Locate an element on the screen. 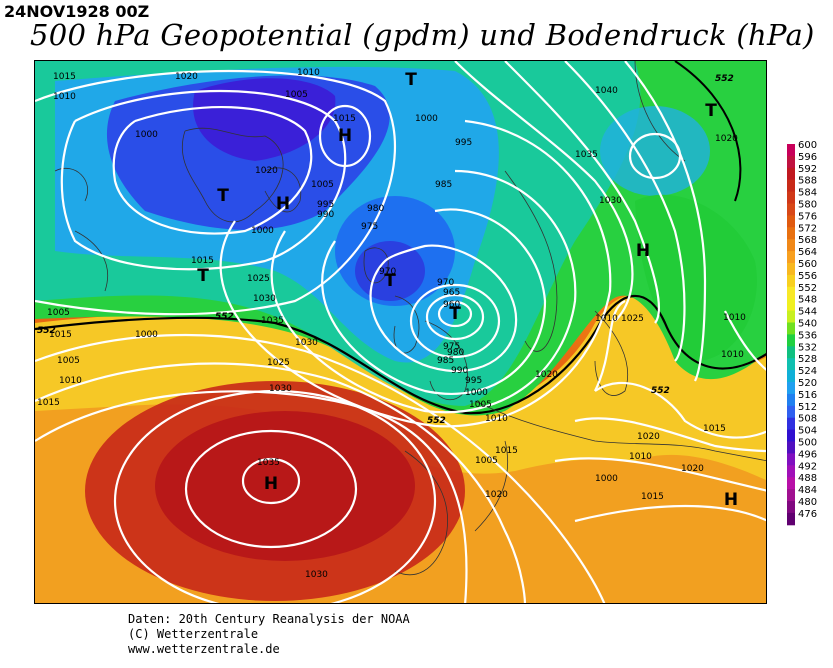  scale-level-label: 524 is located at coordinates (807, 371).